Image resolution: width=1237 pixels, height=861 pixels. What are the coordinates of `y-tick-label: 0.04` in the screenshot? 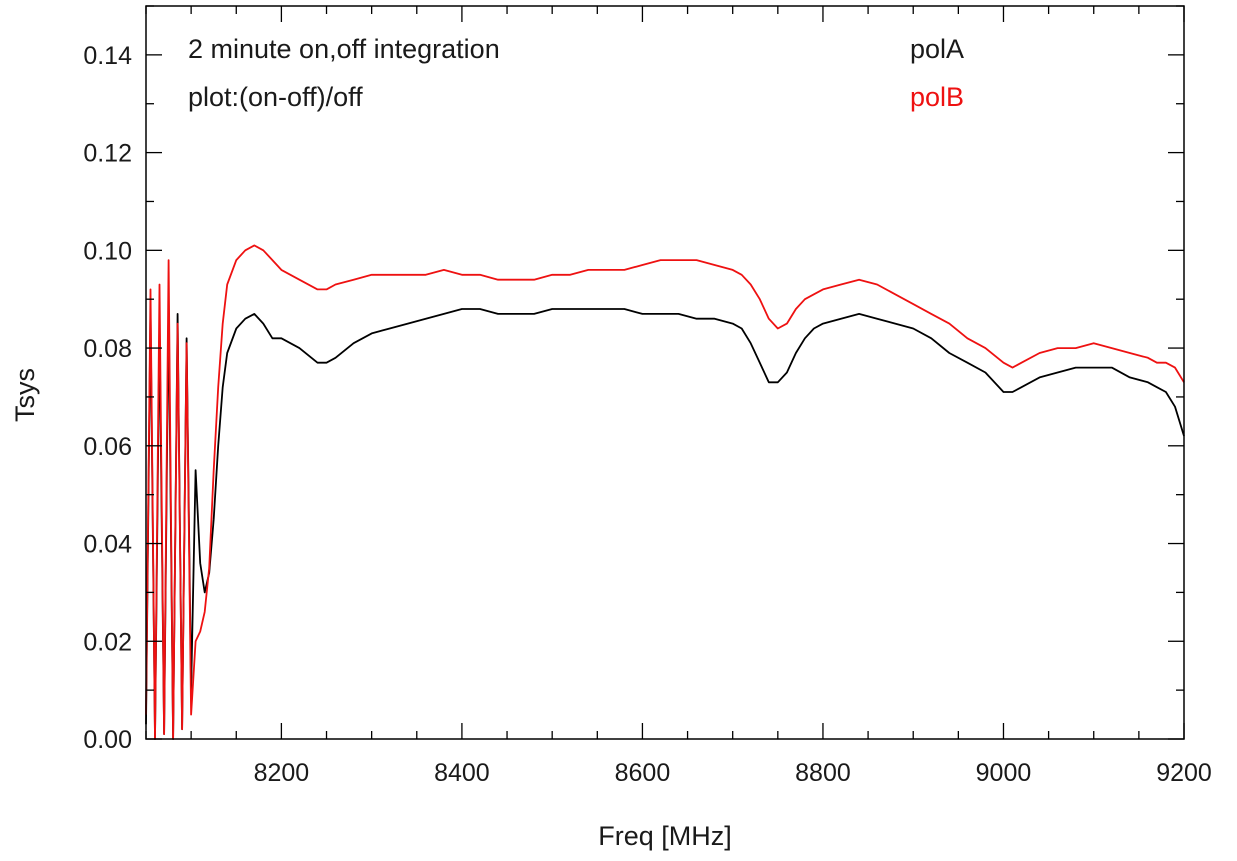 It's located at (107, 545).